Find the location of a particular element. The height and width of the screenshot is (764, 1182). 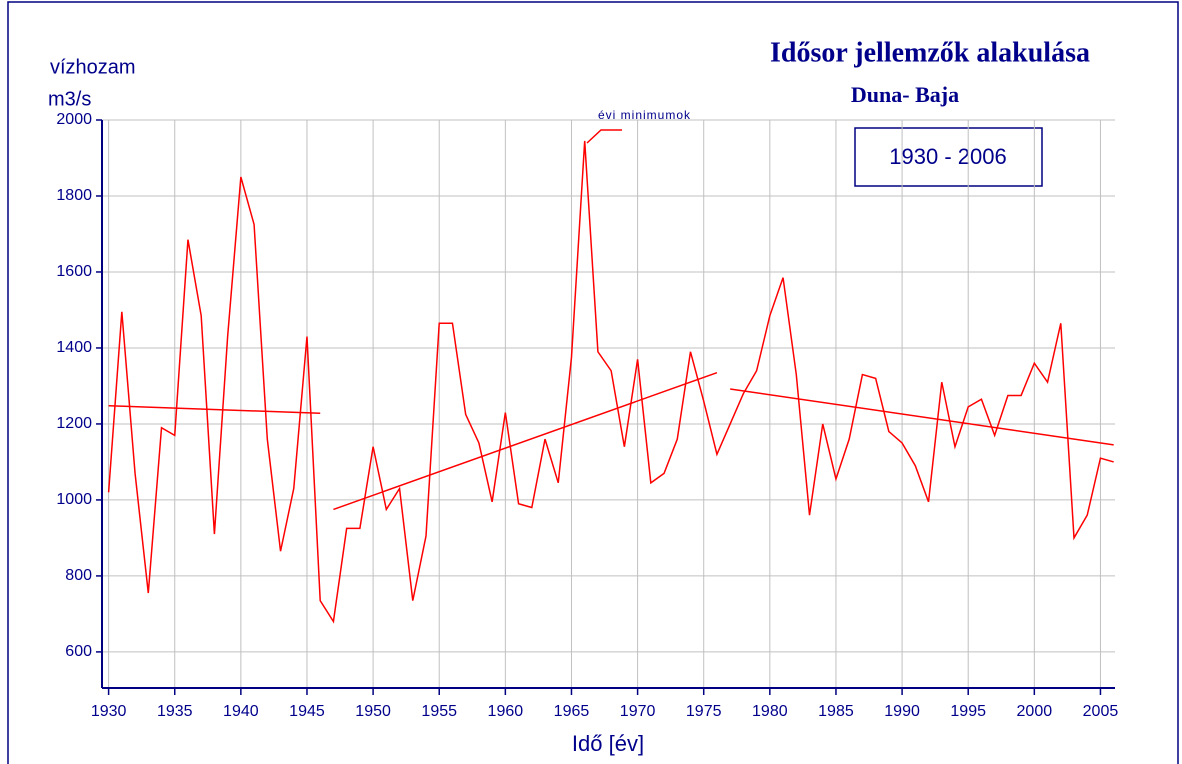

period-box is located at coordinates (948, 157).